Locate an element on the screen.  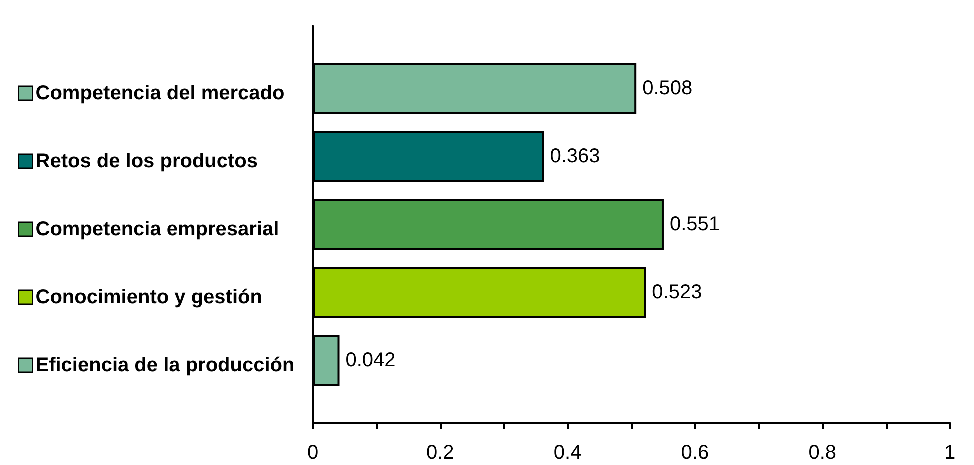
x-tick-label: 1 is located at coordinates (950, 453).